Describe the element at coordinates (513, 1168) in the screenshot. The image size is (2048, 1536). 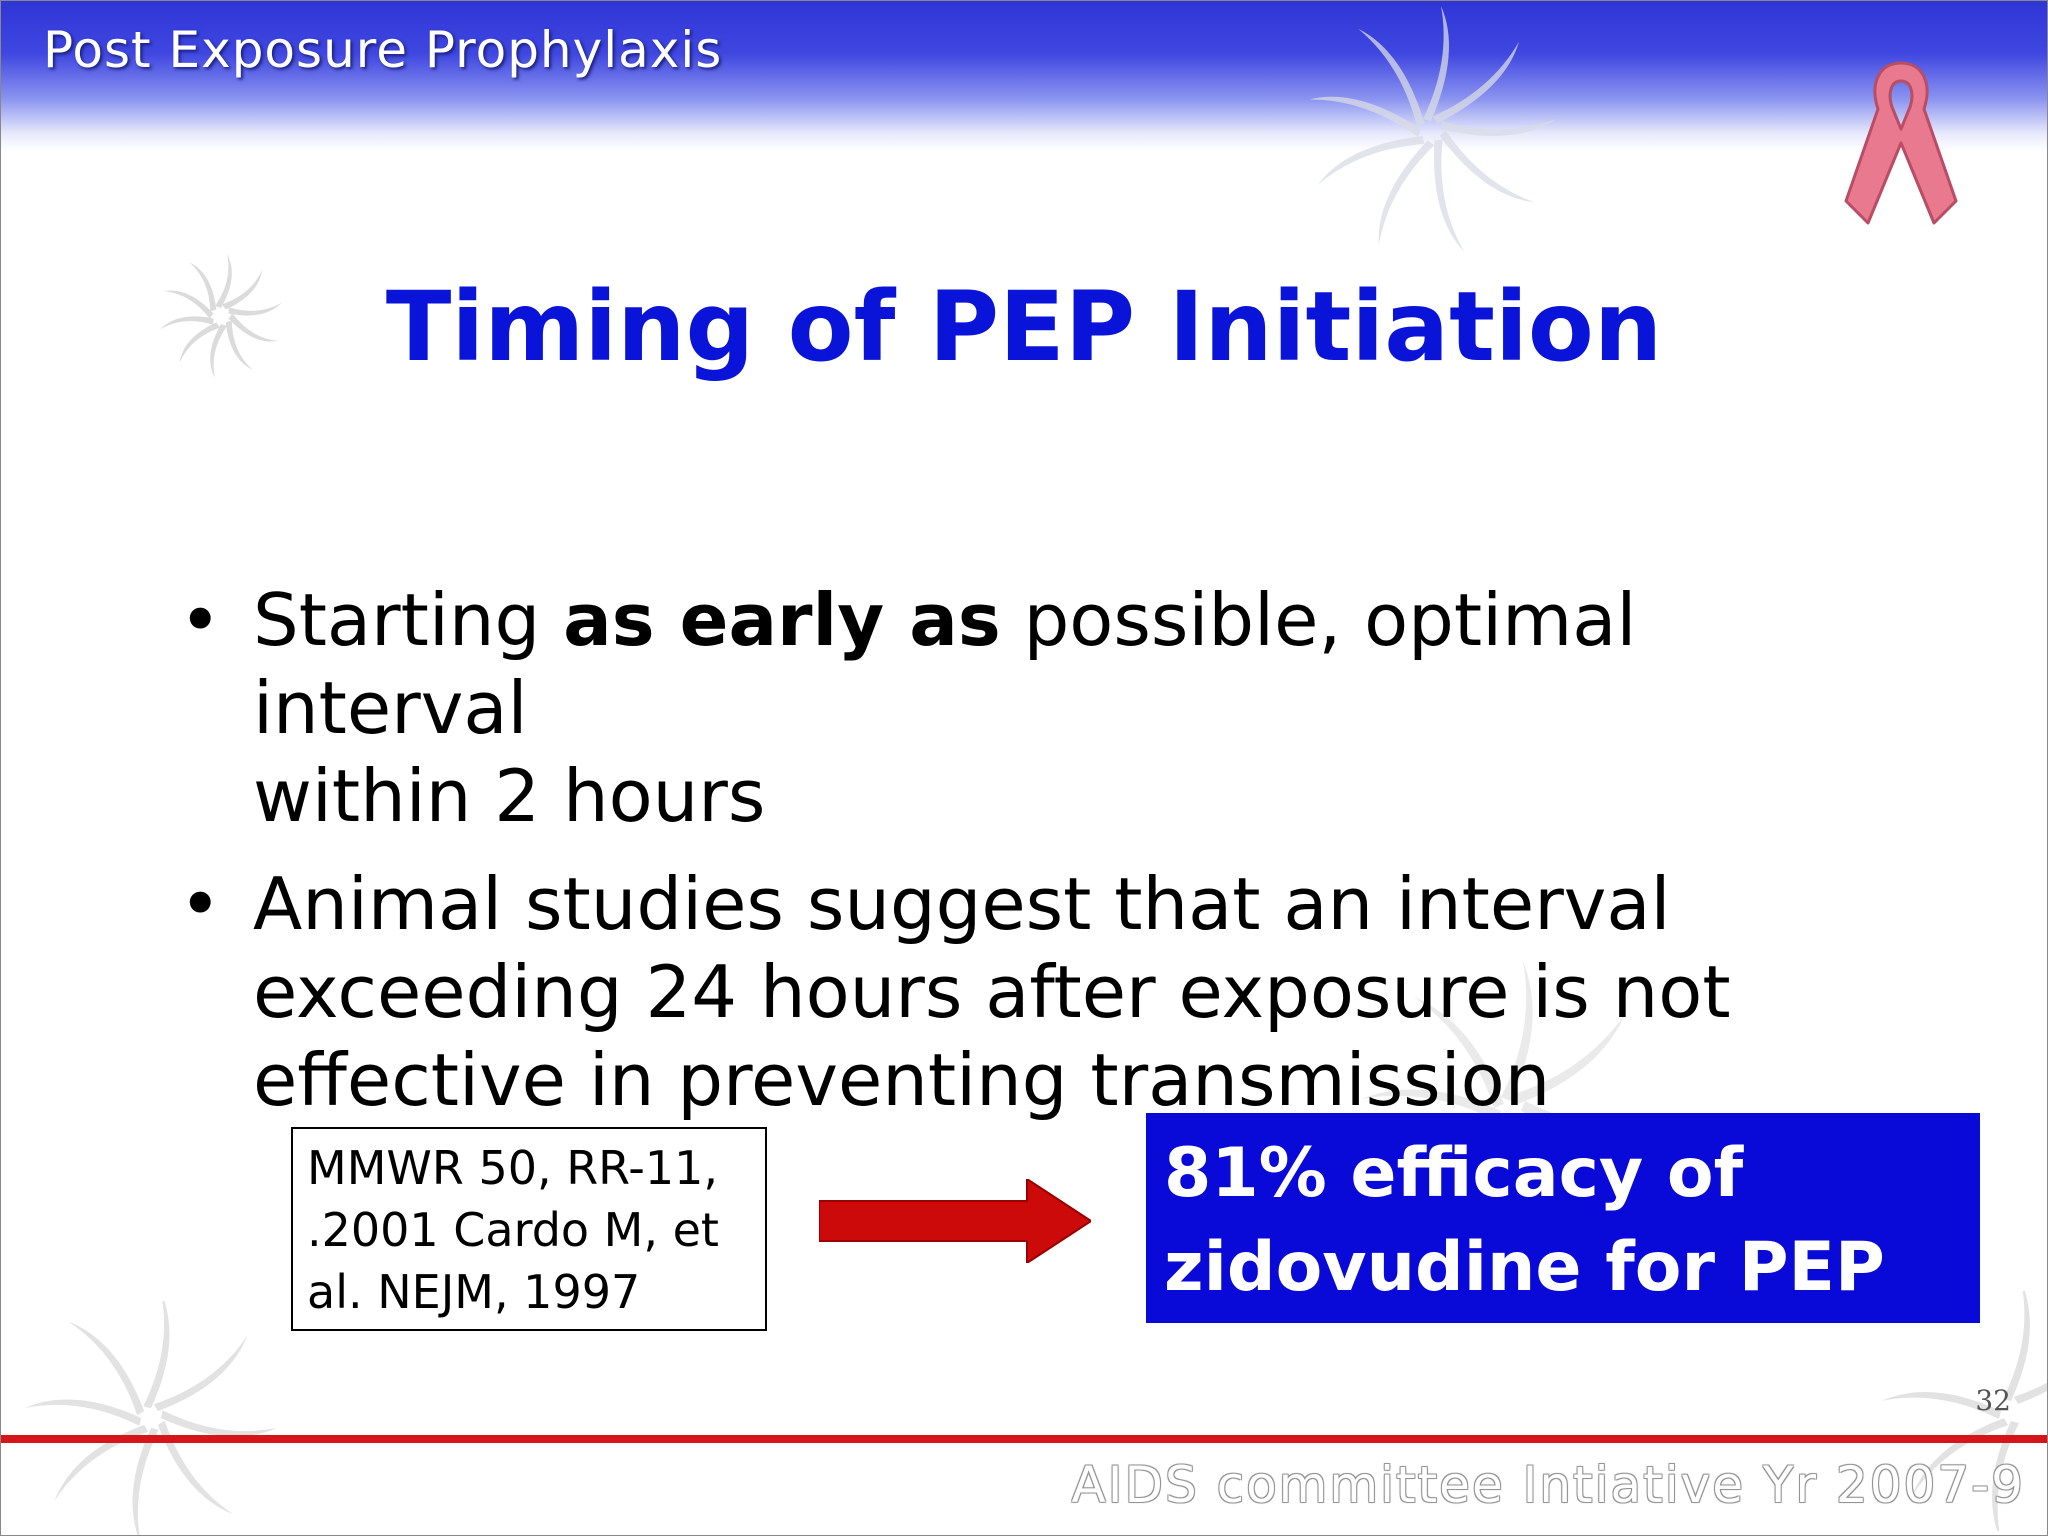
I see `citation-line-1: MMWR 50, RR-11,` at that location.